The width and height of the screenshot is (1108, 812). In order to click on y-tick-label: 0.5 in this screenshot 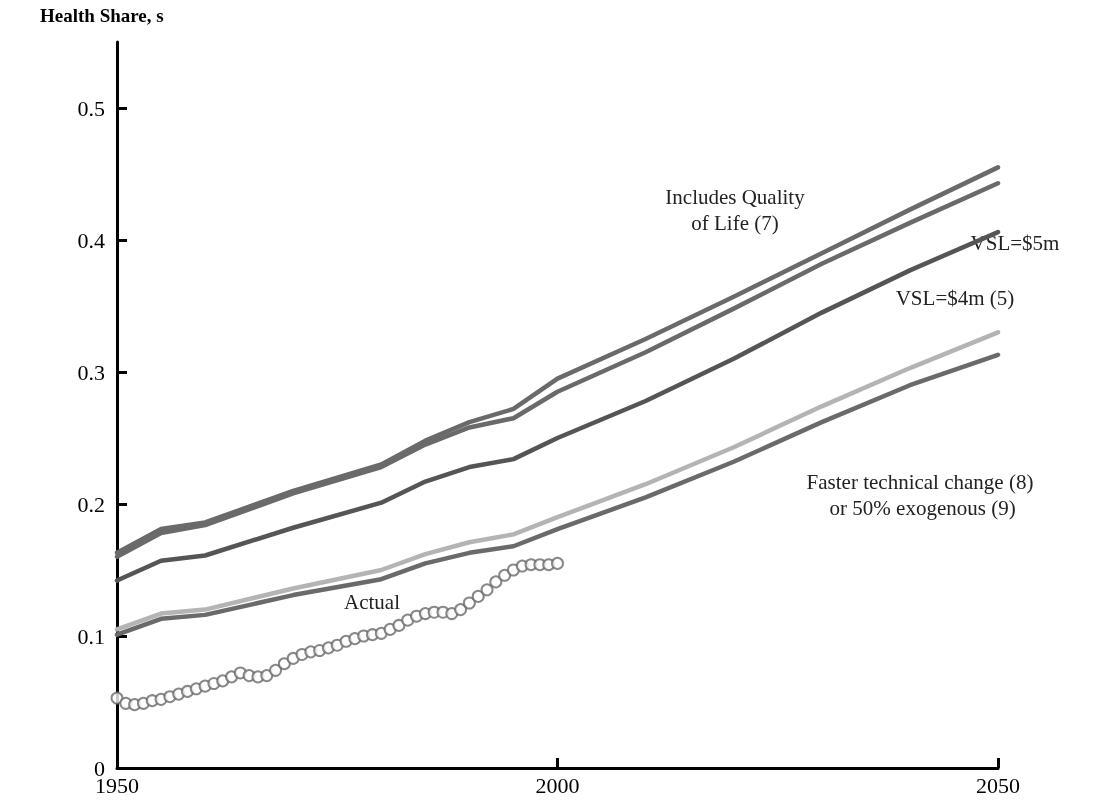, I will do `click(91, 108)`.